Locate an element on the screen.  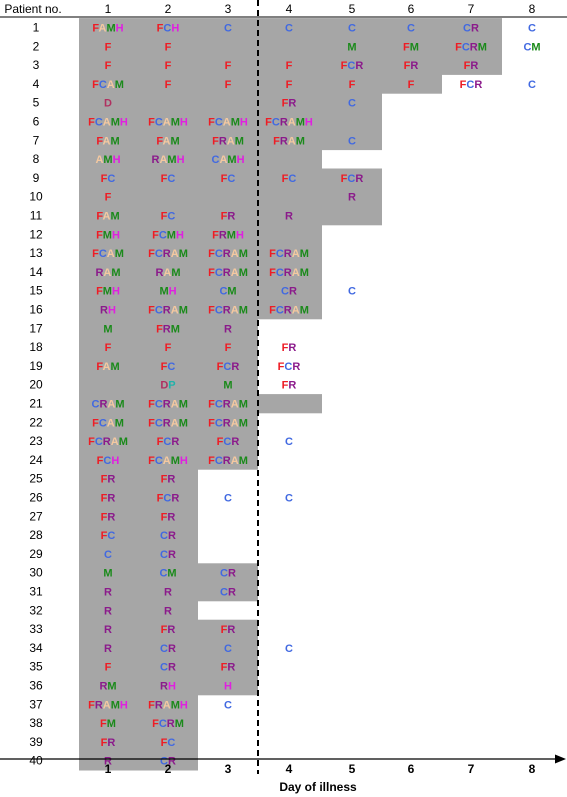
patient-label-27: 27 is located at coordinates (36, 516).